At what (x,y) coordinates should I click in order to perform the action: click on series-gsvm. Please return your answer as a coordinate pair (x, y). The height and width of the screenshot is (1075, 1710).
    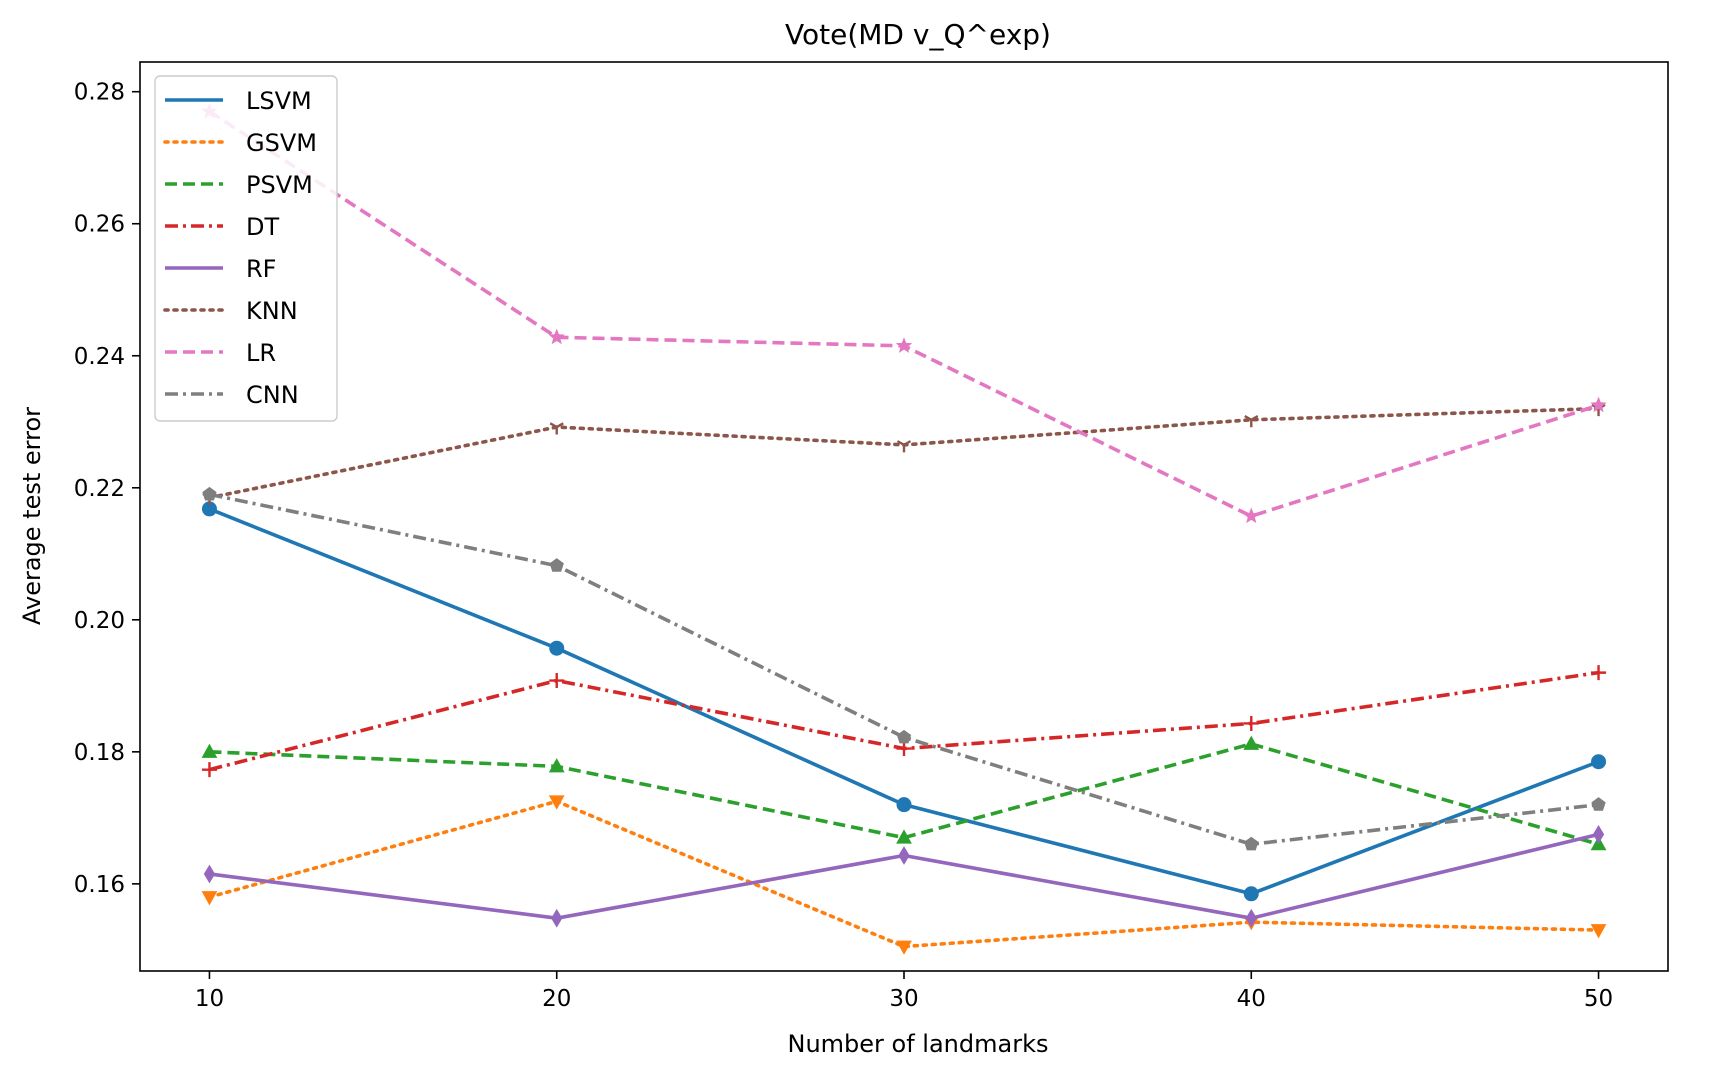
    Looking at the image, I should click on (904, 875).